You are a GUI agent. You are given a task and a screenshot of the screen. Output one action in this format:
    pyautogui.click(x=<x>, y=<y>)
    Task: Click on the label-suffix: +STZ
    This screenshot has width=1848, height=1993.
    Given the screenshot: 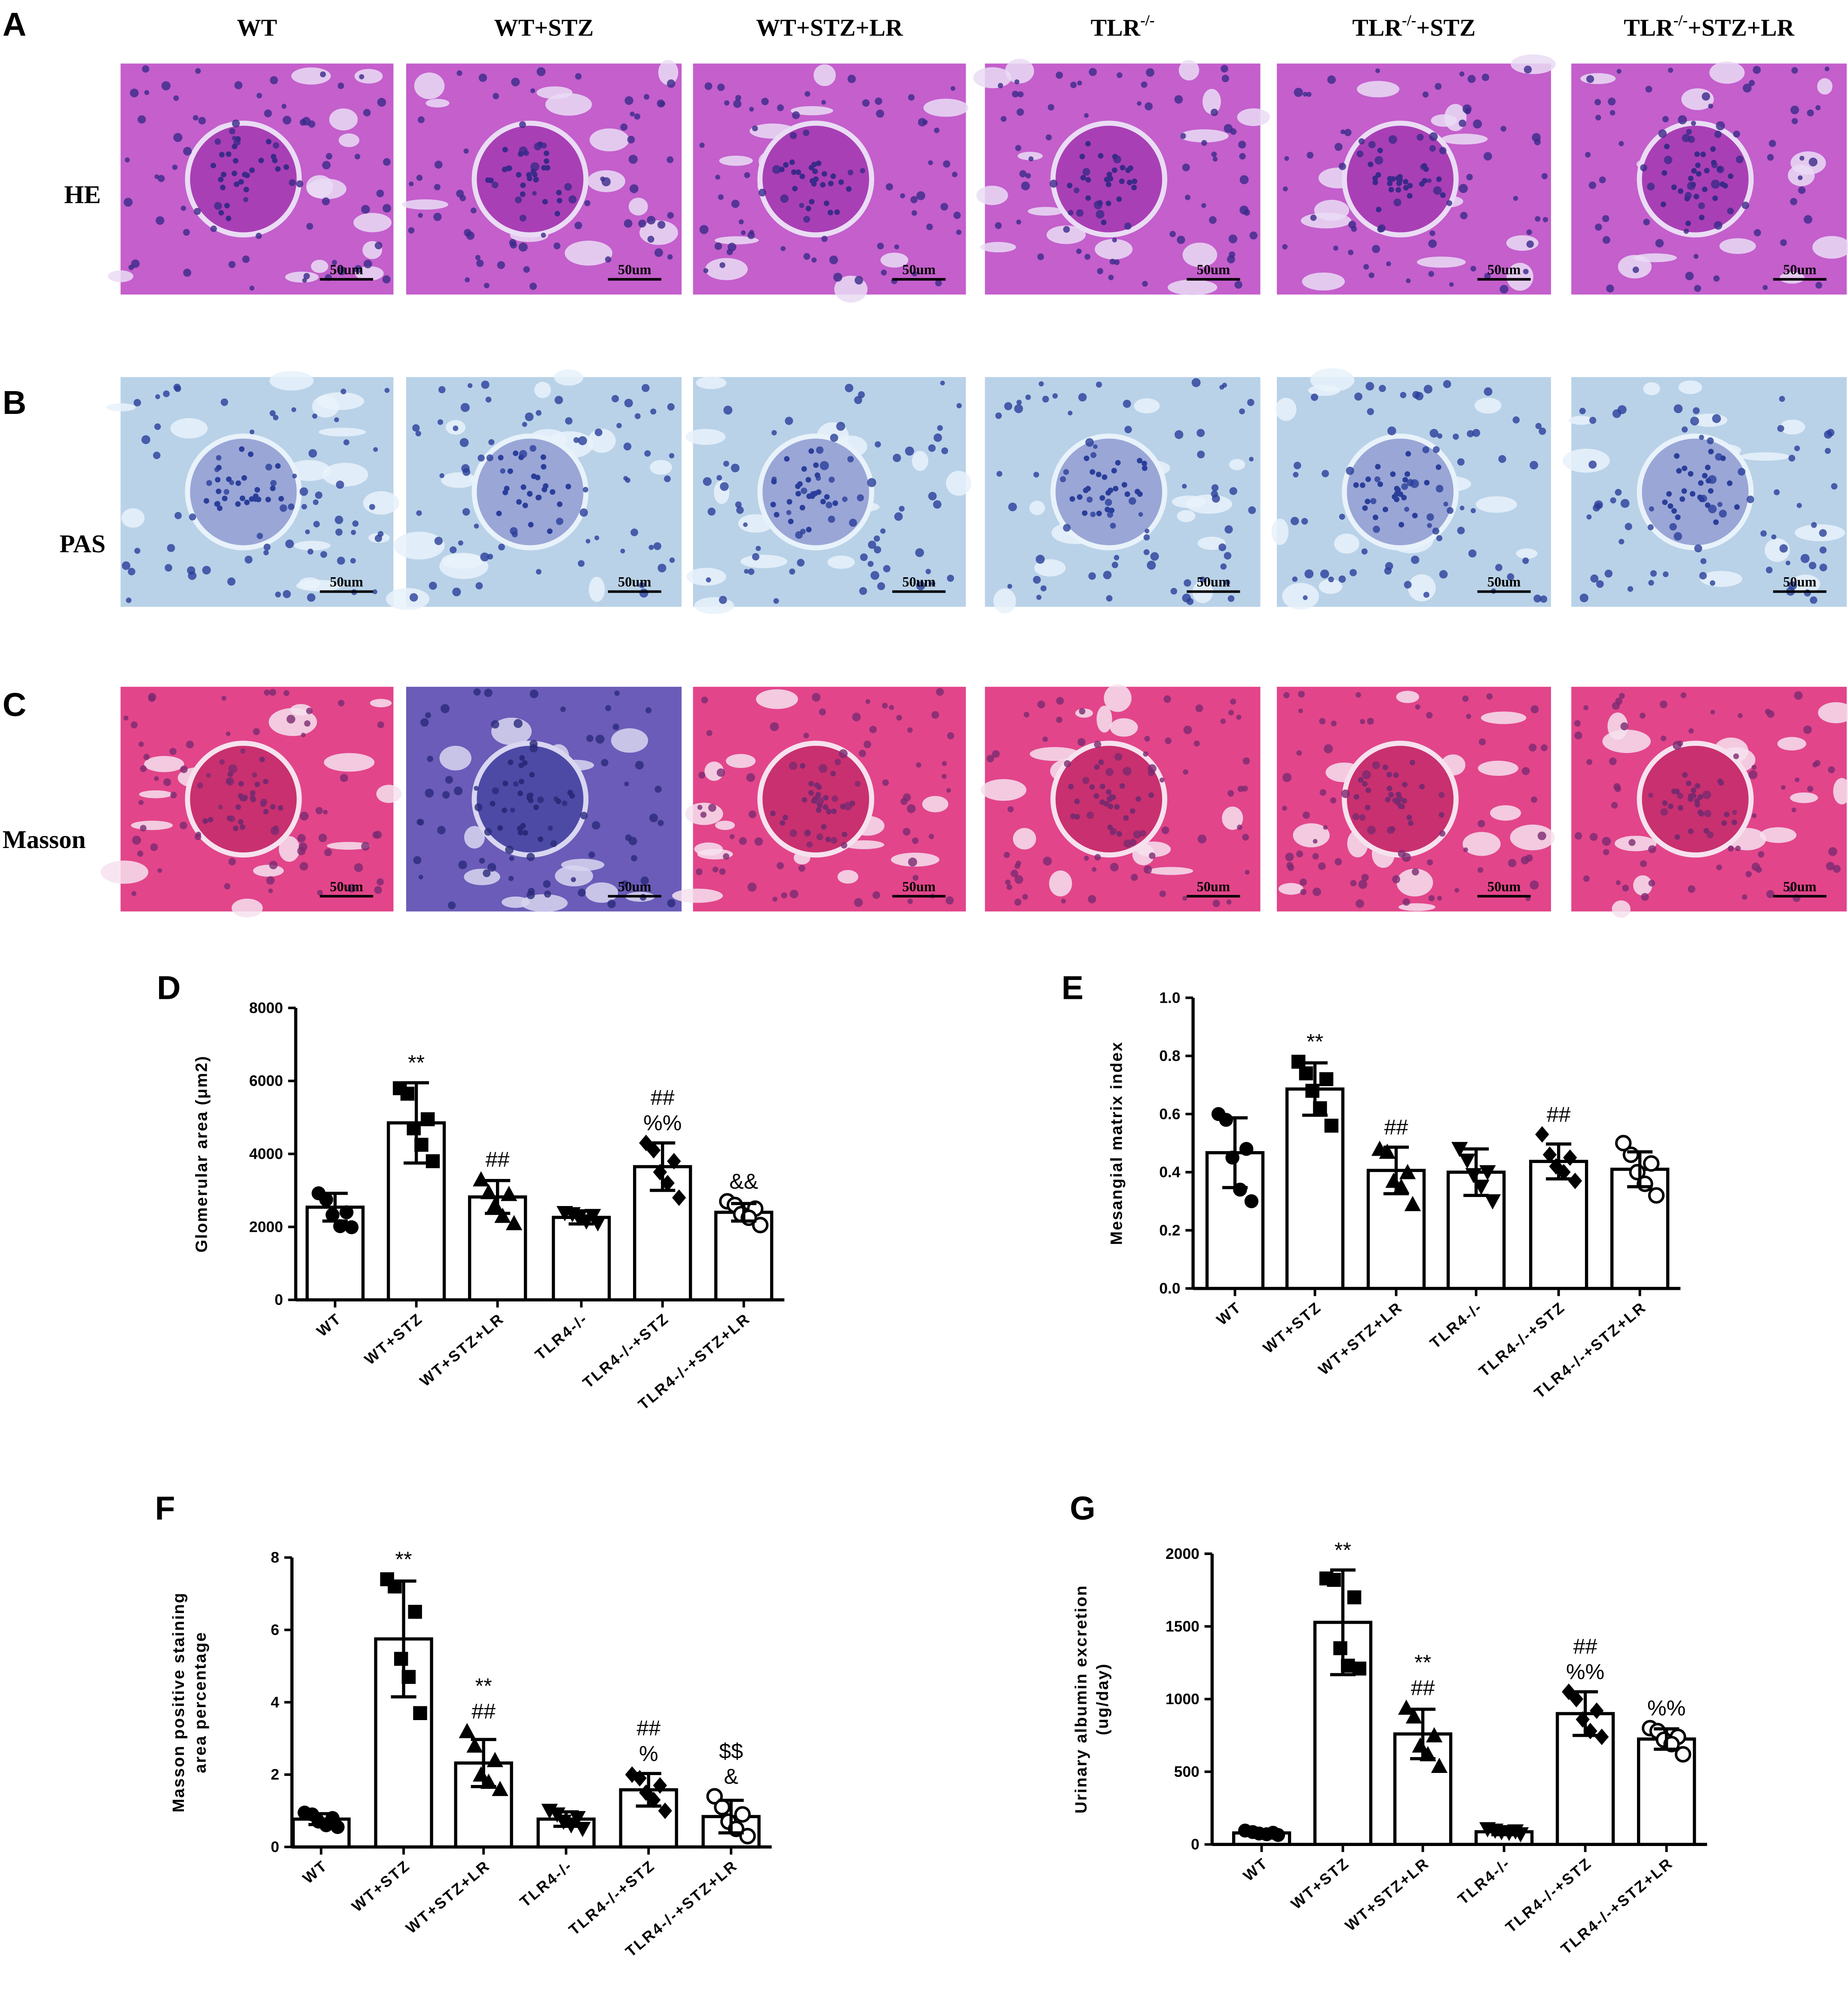 What is the action you would take?
    pyautogui.click(x=1446, y=28)
    